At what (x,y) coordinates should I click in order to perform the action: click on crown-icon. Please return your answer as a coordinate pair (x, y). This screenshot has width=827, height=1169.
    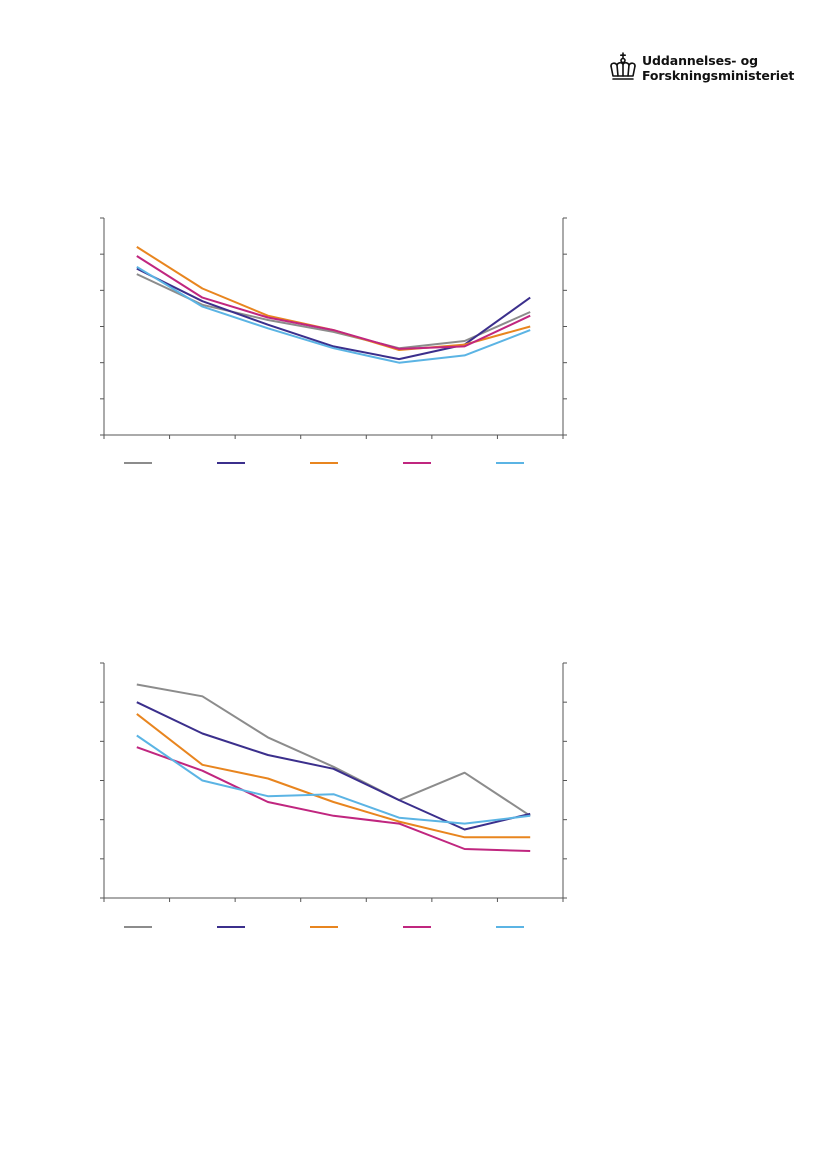
    Looking at the image, I should click on (623, 66).